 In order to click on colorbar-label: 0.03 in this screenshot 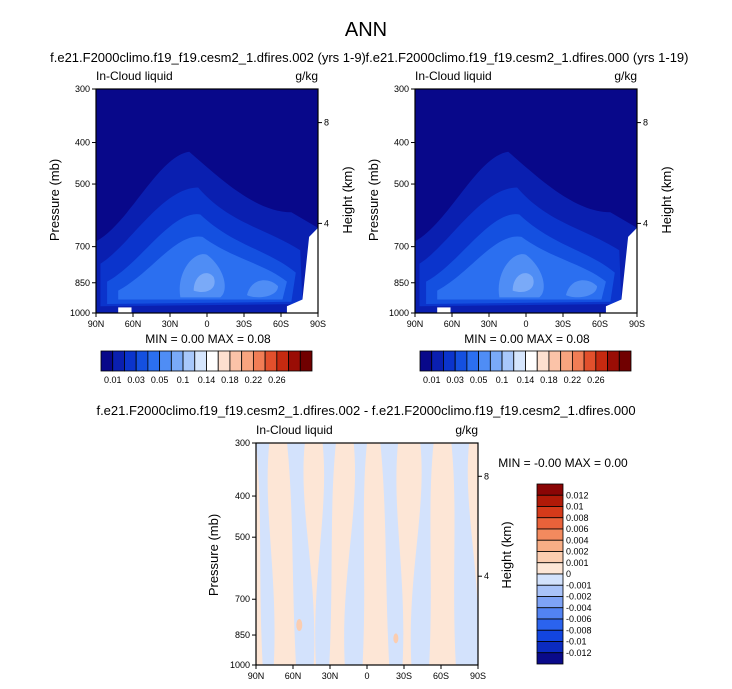, I will do `click(455, 380)`.